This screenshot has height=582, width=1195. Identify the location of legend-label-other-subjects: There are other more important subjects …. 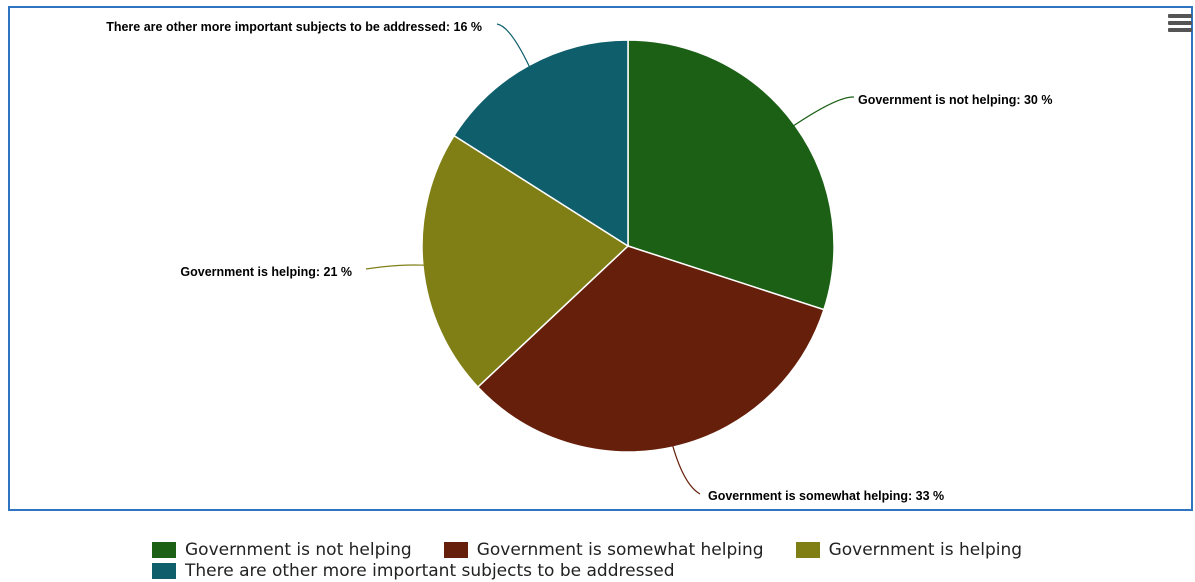
(430, 570).